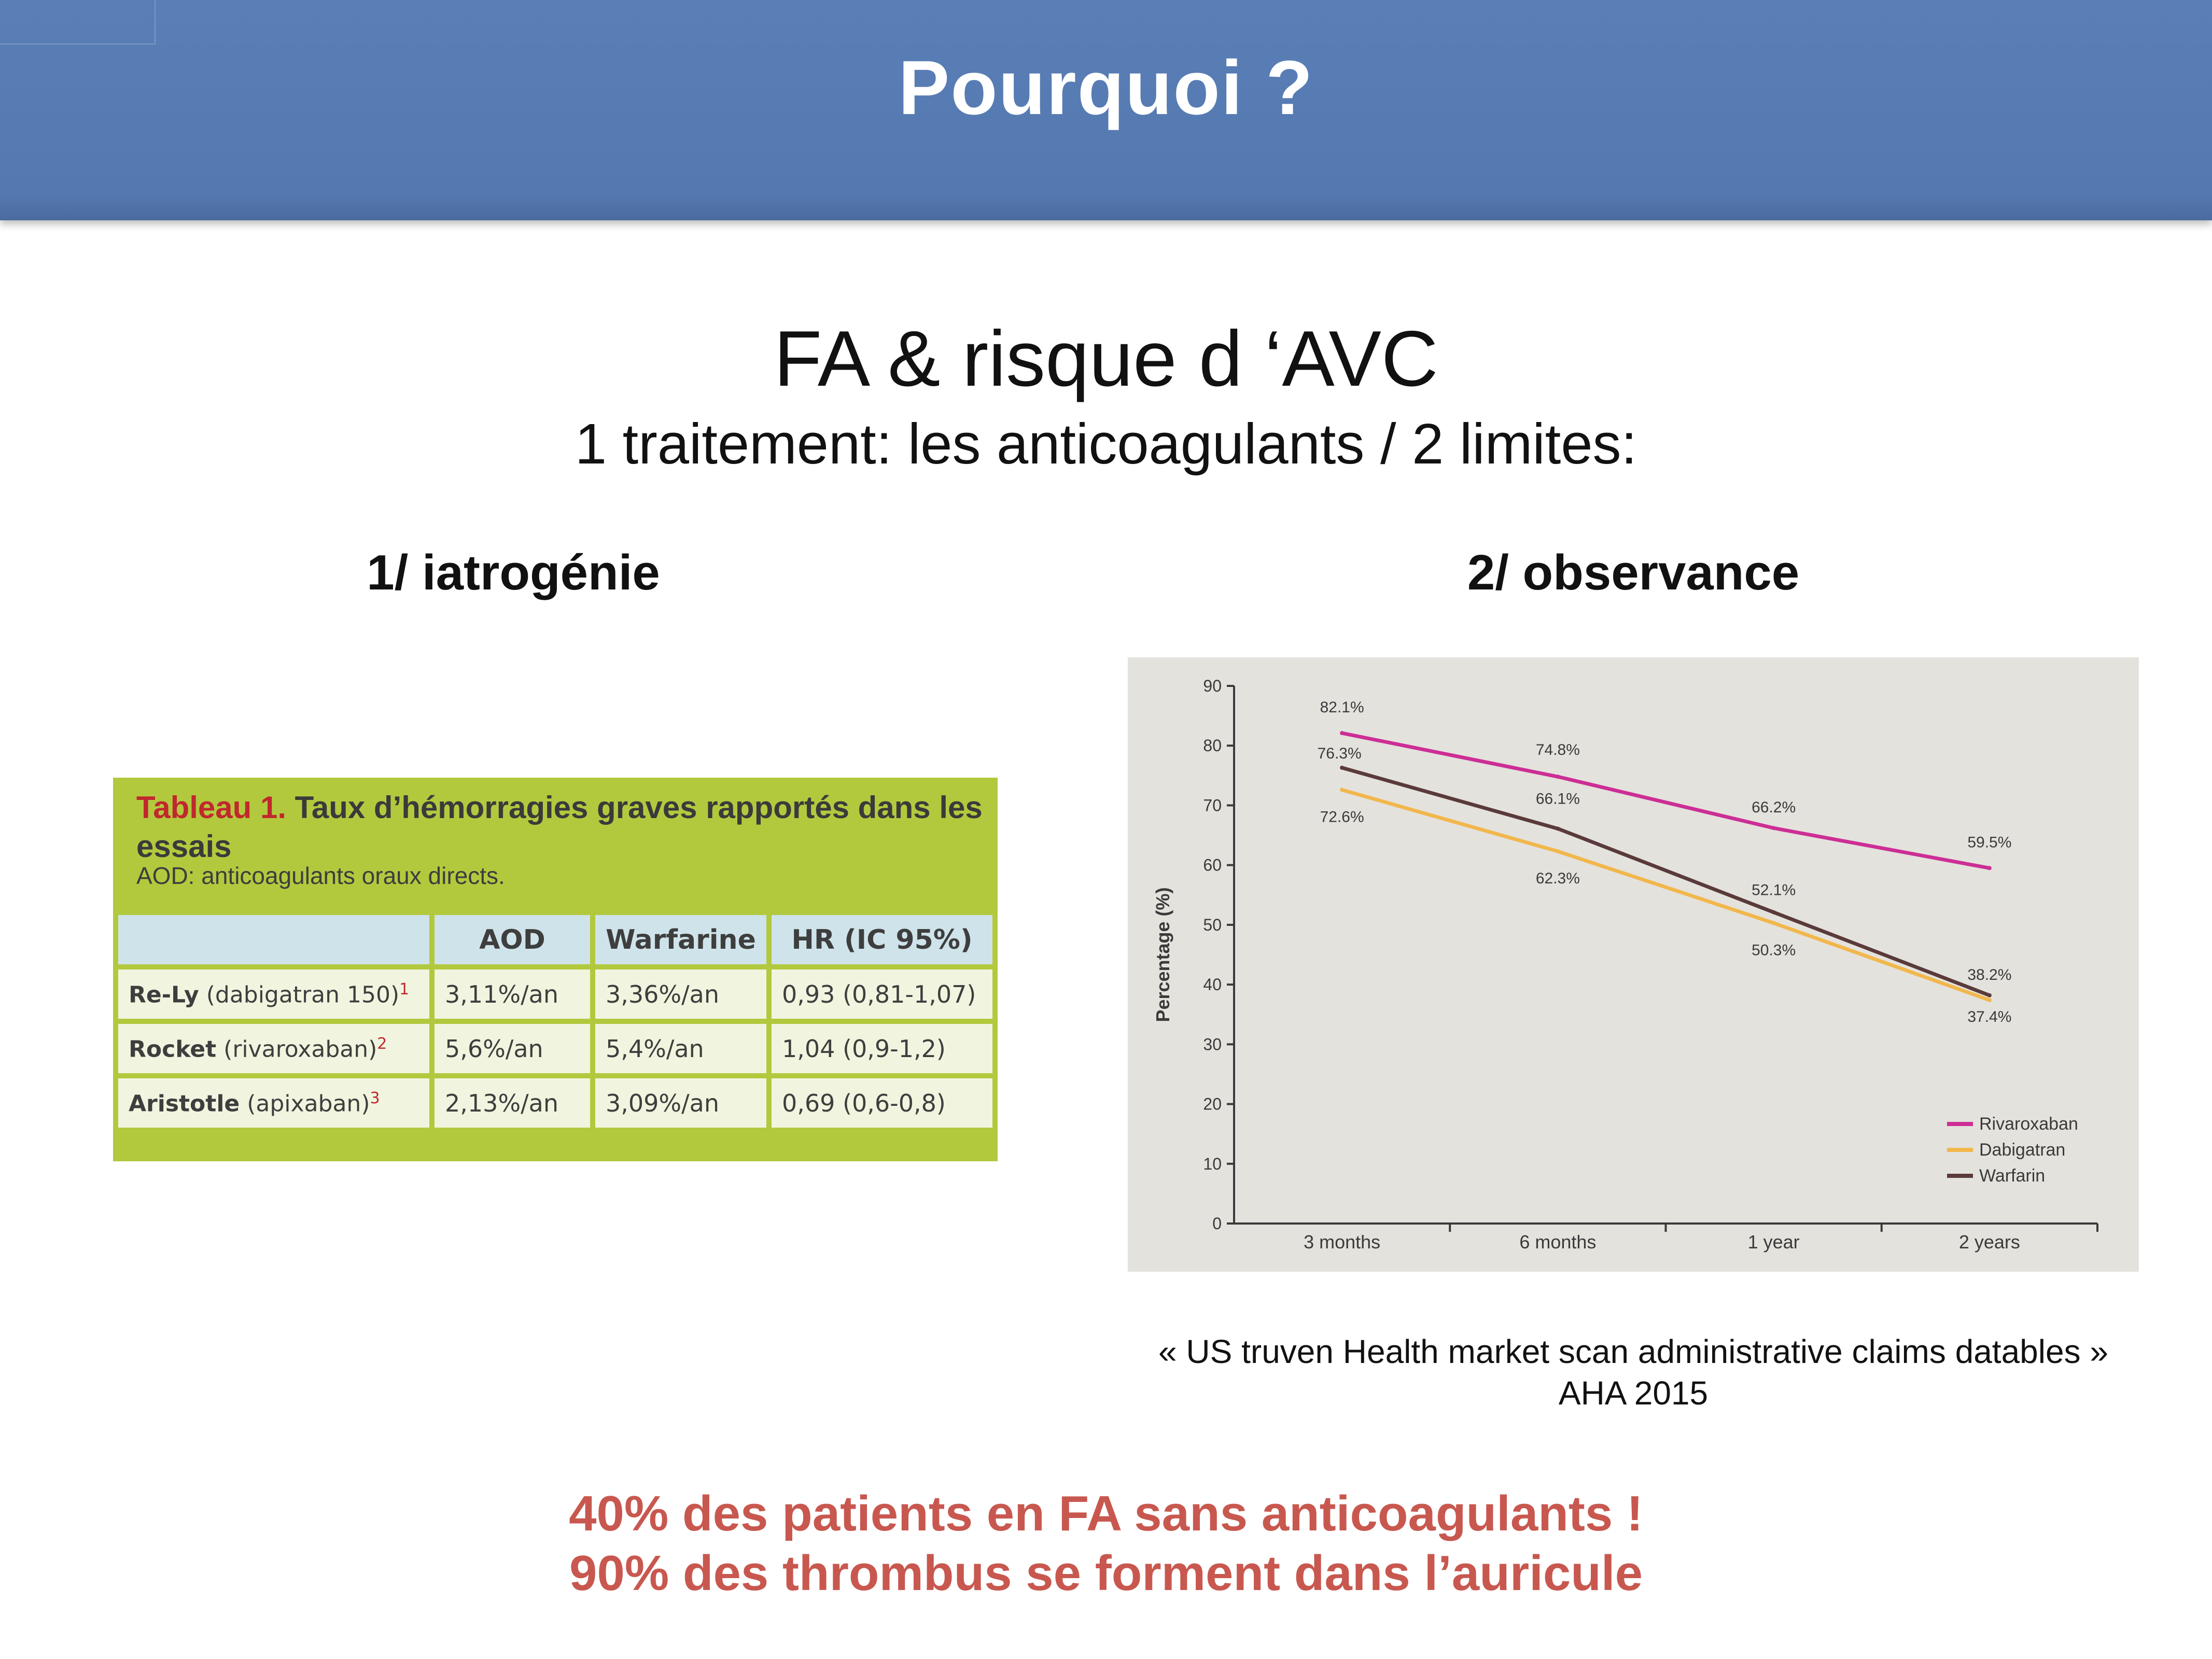 The image size is (2212, 1659). Describe the element at coordinates (1212, 865) in the screenshot. I see `y-tick-label: 60` at that location.